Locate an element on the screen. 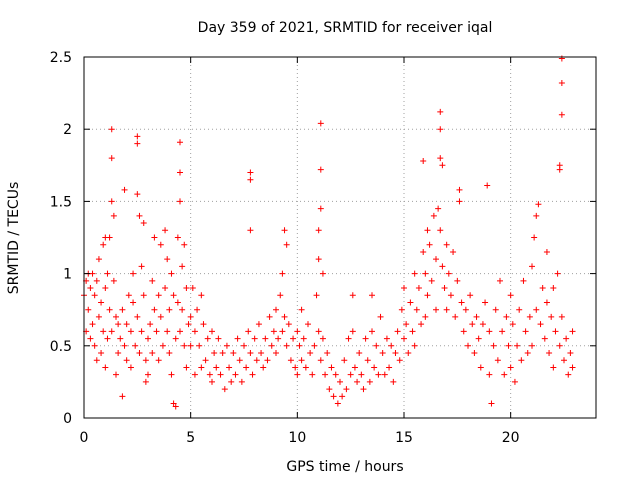  x-tick-label: 5 is located at coordinates (190, 438).